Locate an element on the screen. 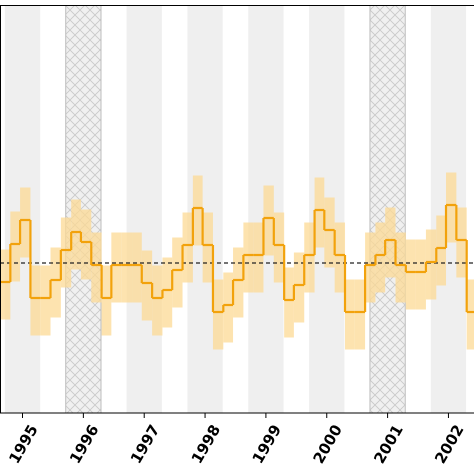  x-tick-label: 1999 is located at coordinates (267, 444).